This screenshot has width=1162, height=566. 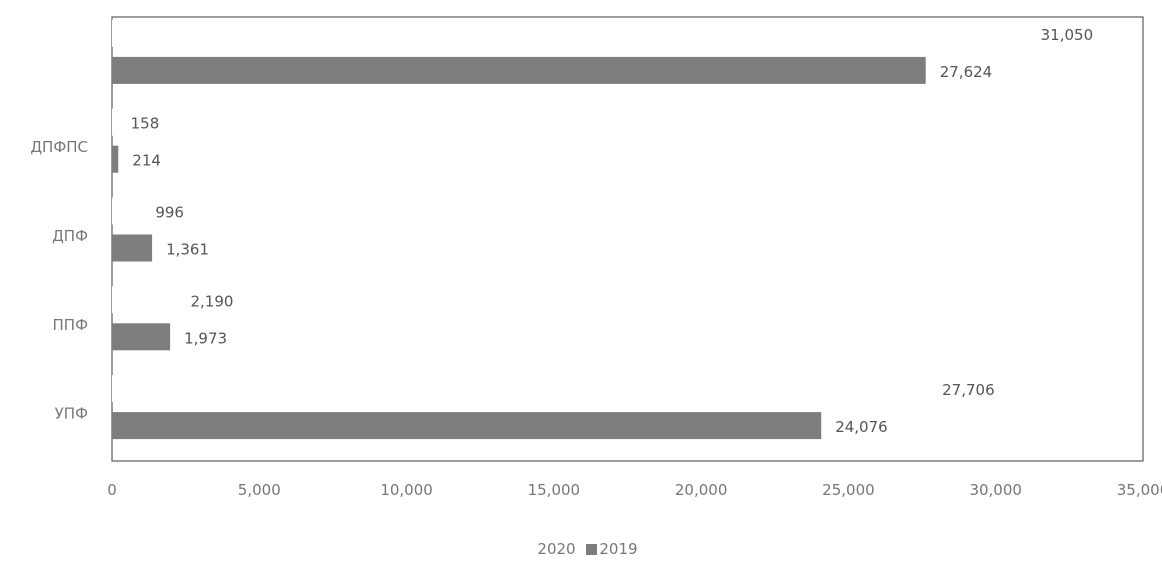 What do you see at coordinates (406, 490) in the screenshot?
I see `x-tick-label-2: 10,000` at bounding box center [406, 490].